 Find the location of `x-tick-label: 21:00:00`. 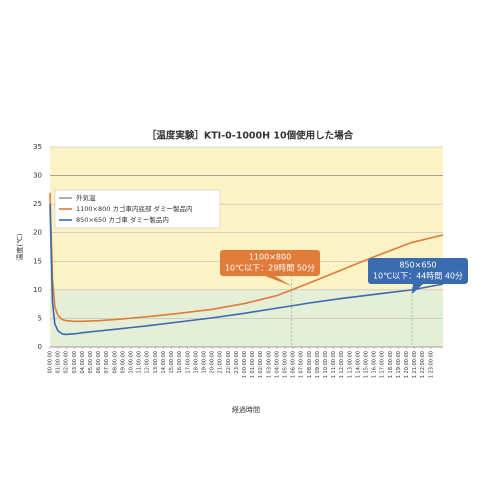

x-tick-label: 21:00:00 is located at coordinates (221, 362).